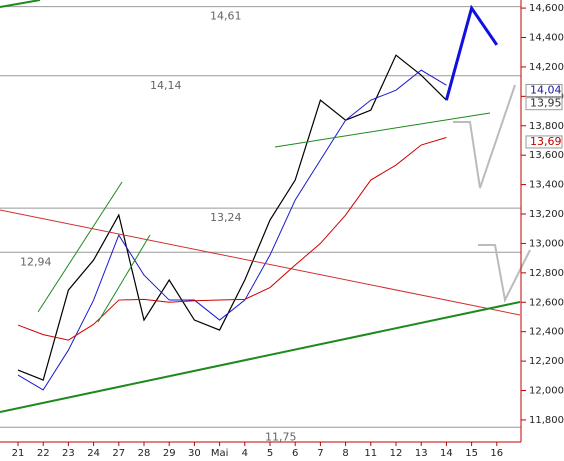 This screenshot has width=564, height=461. Describe the element at coordinates (93, 453) in the screenshot. I see `x-tick-label: 24` at that location.